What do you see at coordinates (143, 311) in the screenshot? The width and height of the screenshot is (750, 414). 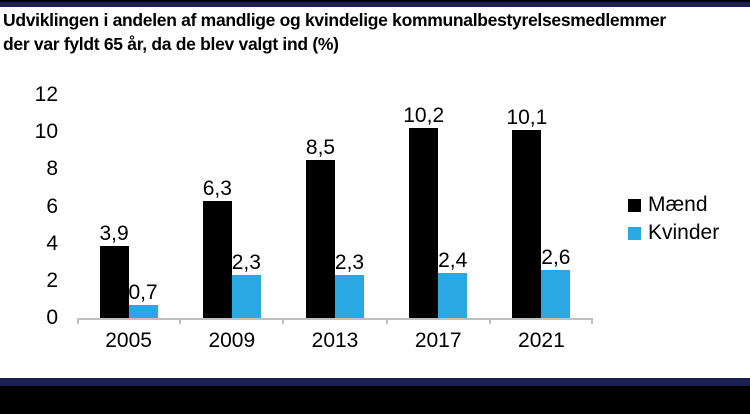 I see `bar-kvinder-2005` at bounding box center [143, 311].